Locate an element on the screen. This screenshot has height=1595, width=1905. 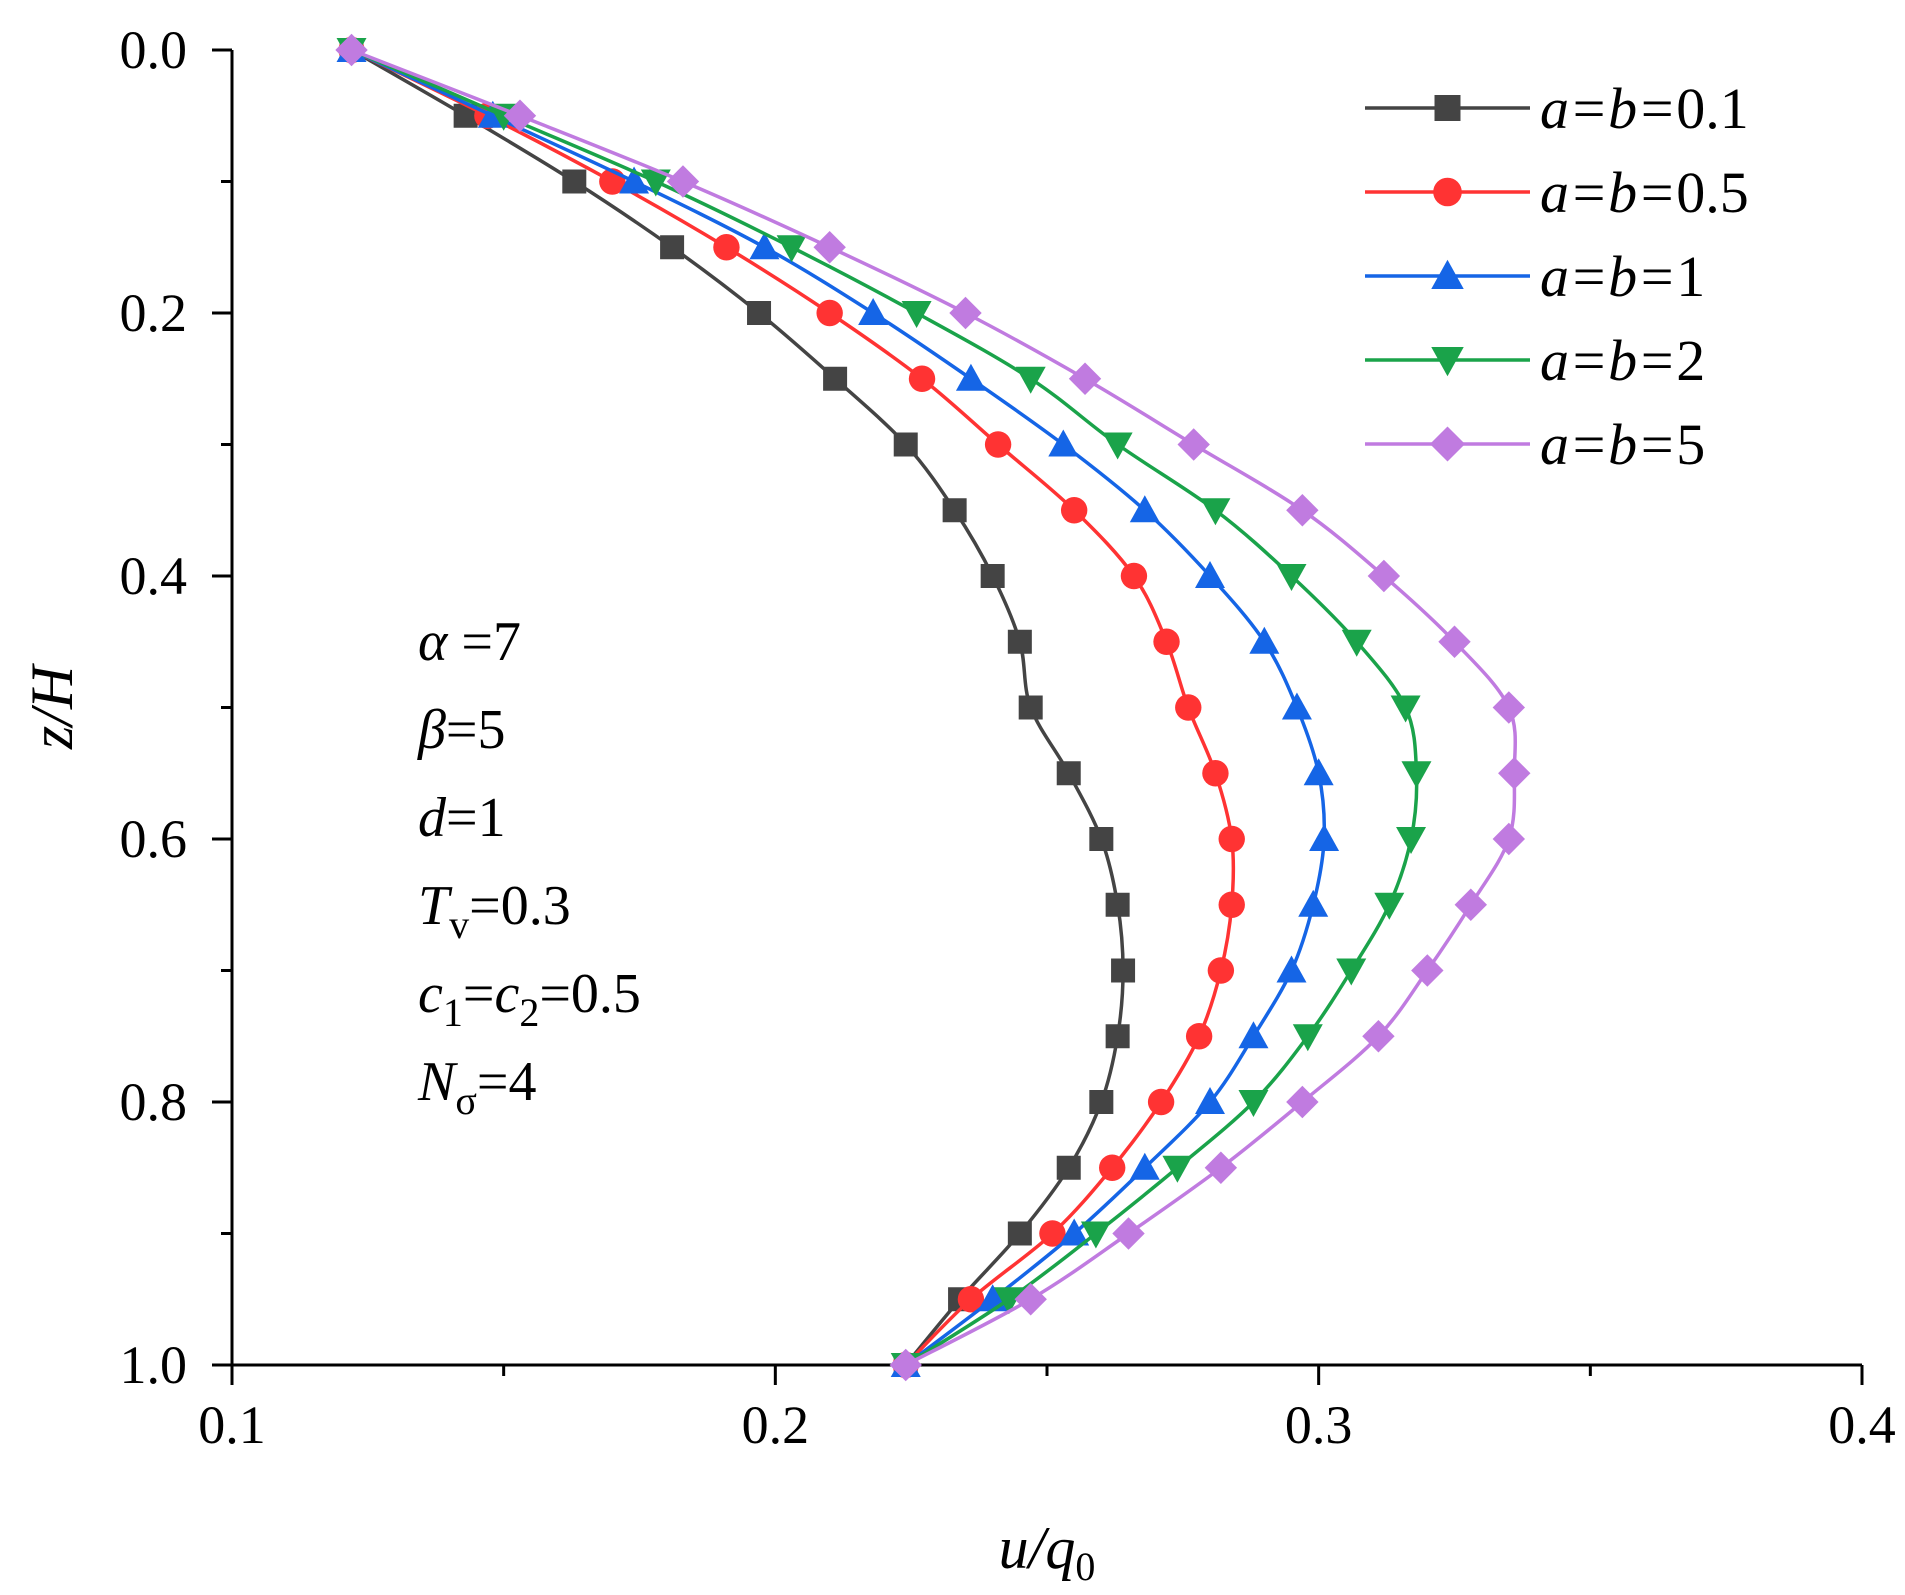
annotation-part: β is located at coordinates (431, 730).